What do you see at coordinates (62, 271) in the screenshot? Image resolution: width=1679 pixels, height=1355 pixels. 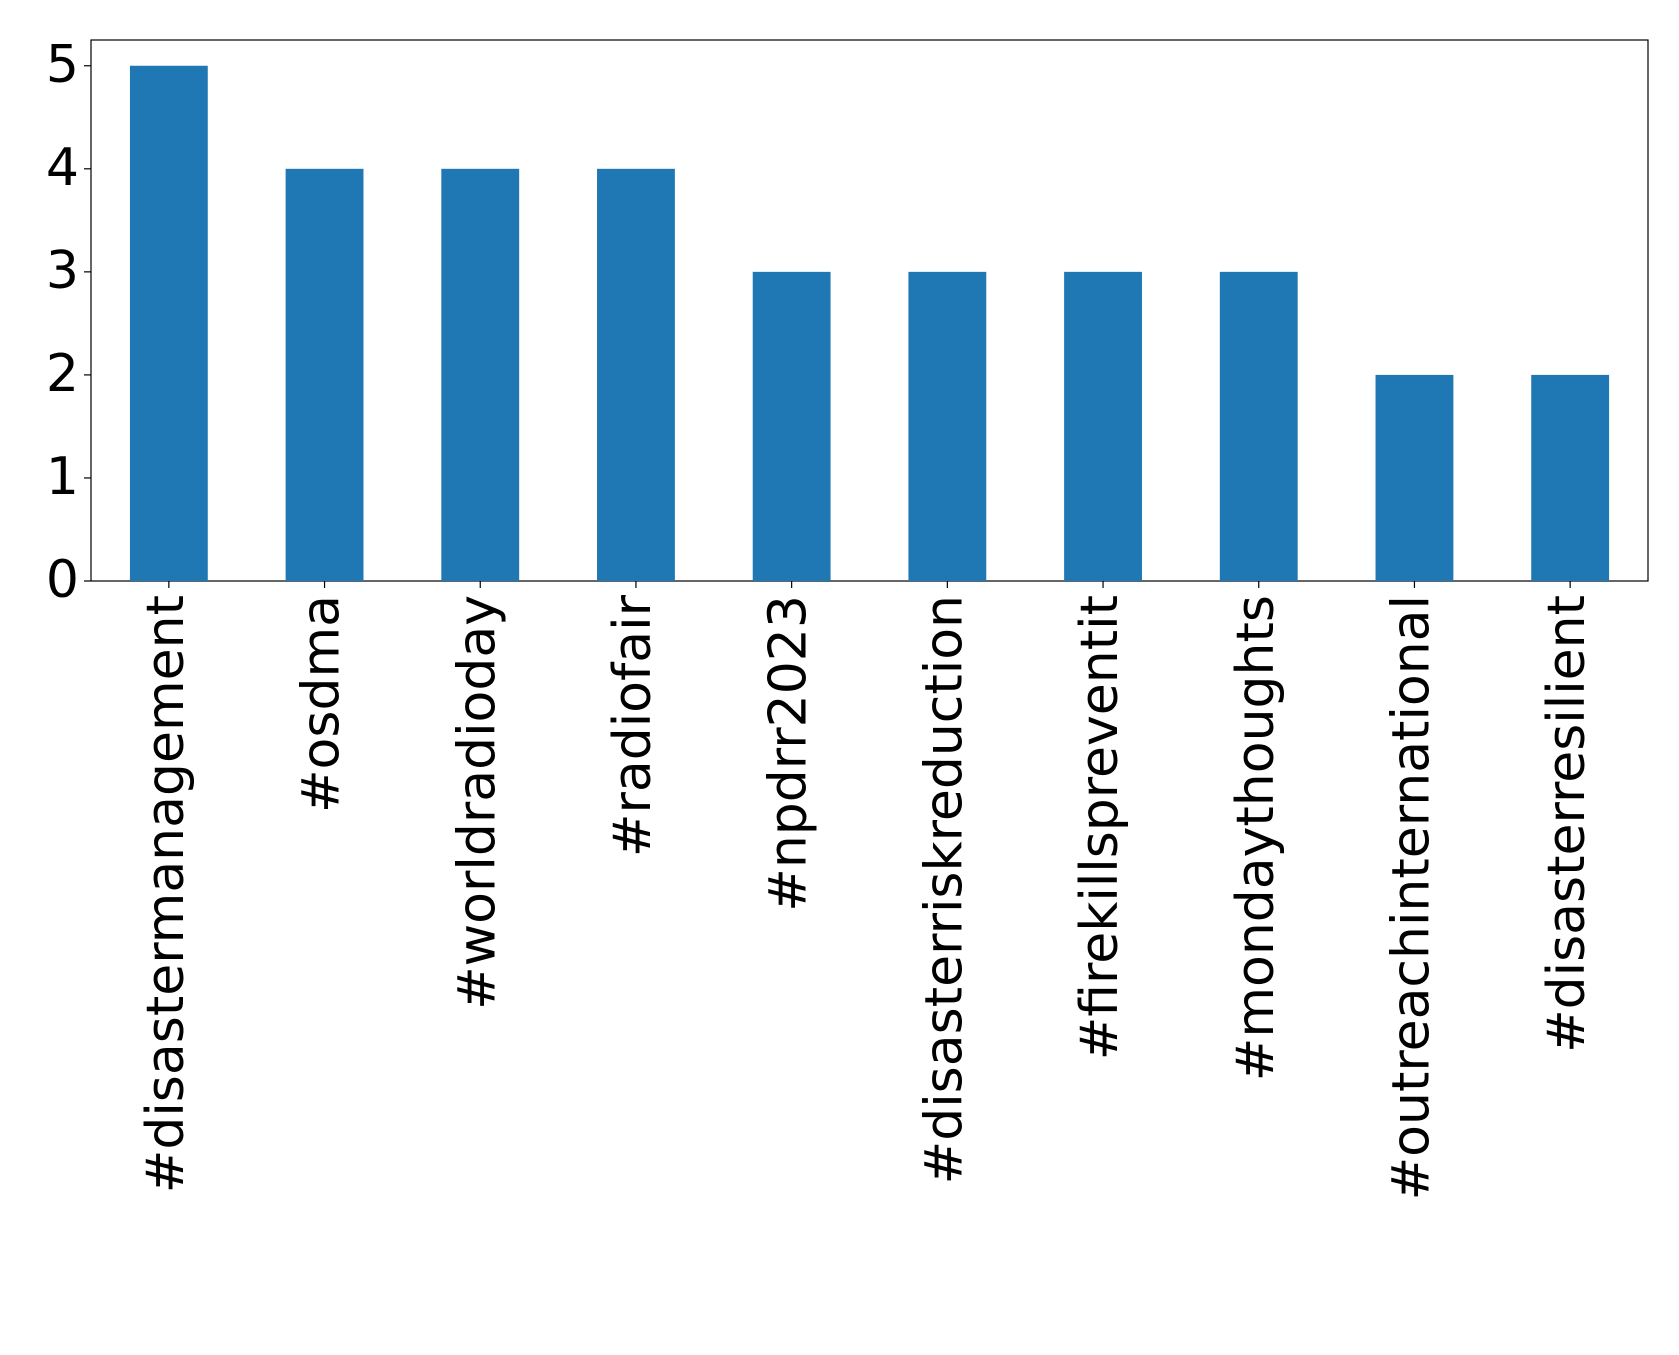 I see `y-tick-label: 3` at bounding box center [62, 271].